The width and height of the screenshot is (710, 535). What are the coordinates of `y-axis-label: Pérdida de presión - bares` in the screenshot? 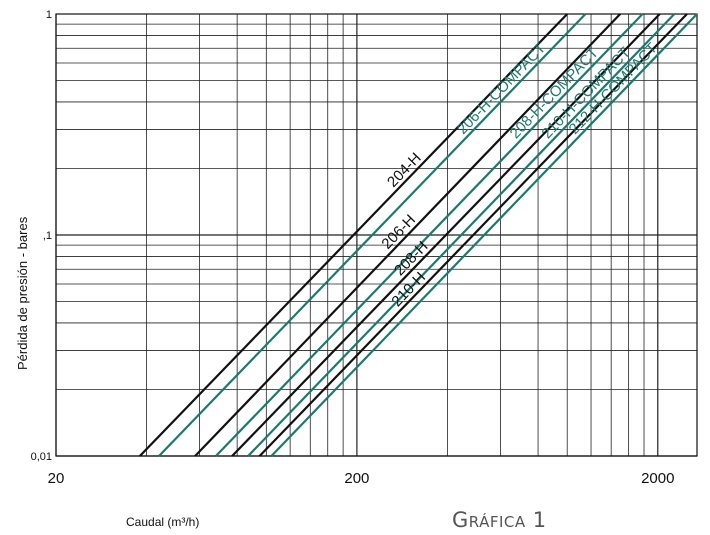 It's located at (22, 293).